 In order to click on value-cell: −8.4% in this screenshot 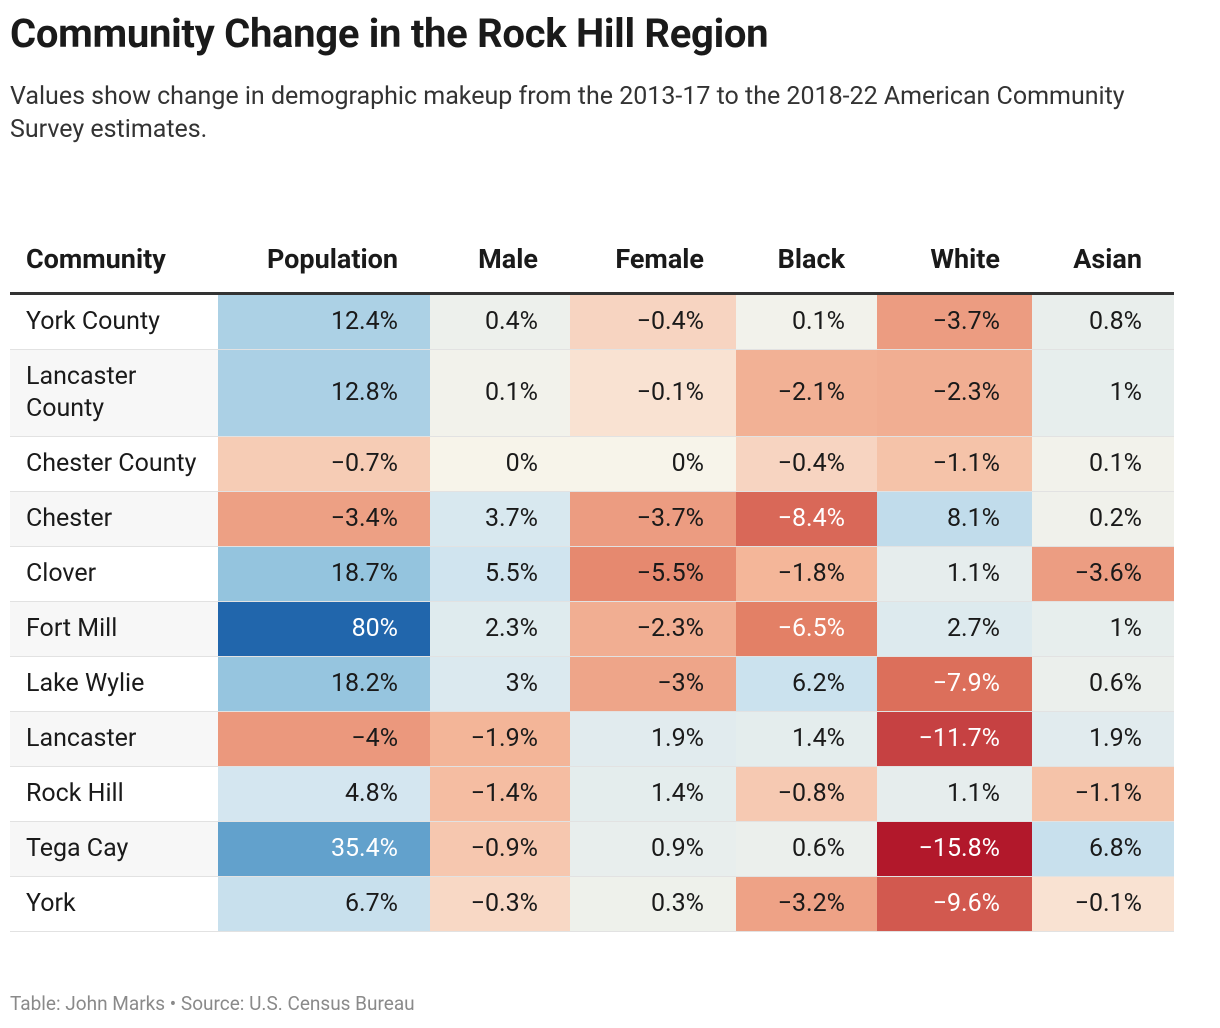, I will do `click(806, 519)`.